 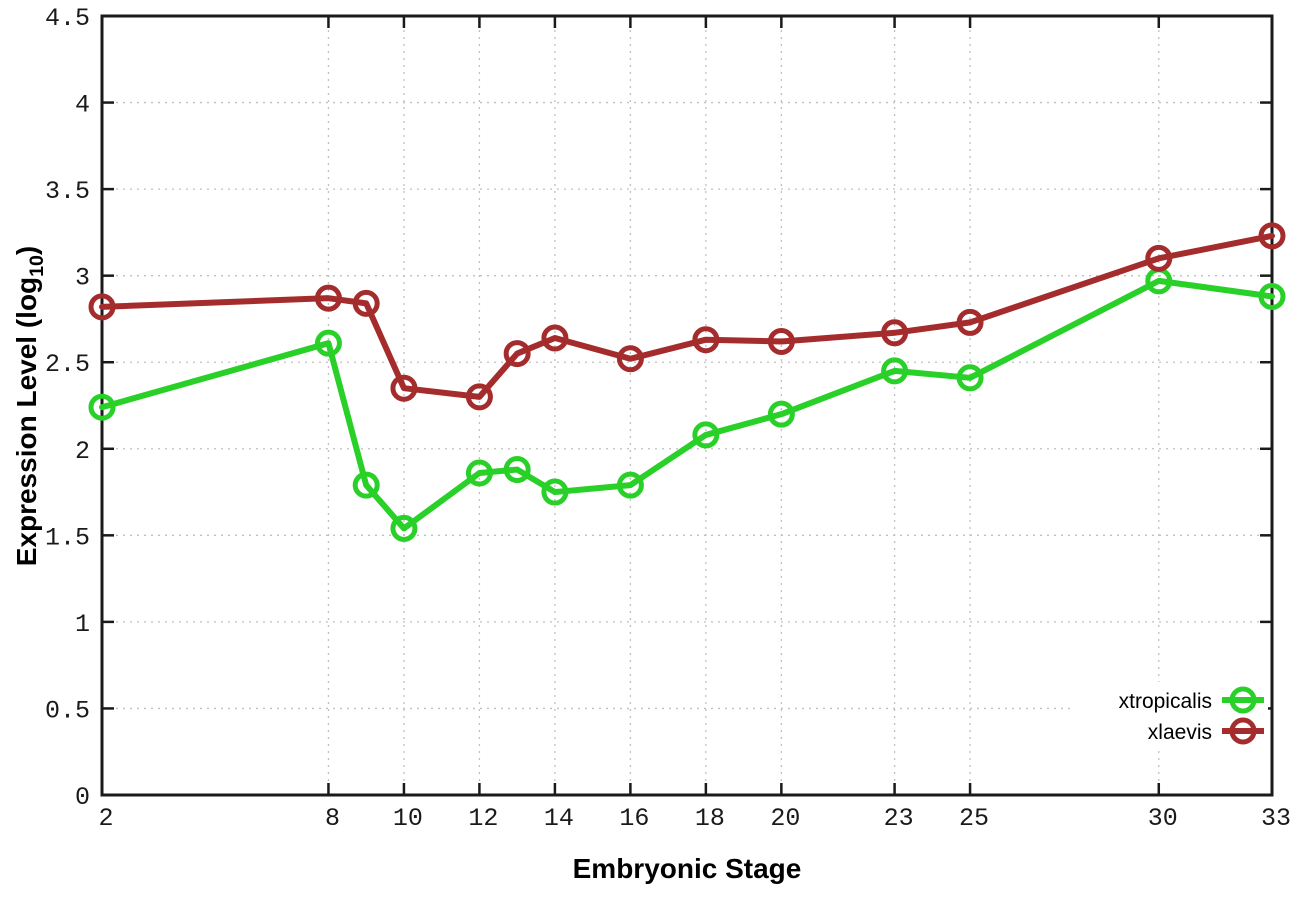 What do you see at coordinates (1170, 715) in the screenshot?
I see `legend: xtropicalis xlaevis` at bounding box center [1170, 715].